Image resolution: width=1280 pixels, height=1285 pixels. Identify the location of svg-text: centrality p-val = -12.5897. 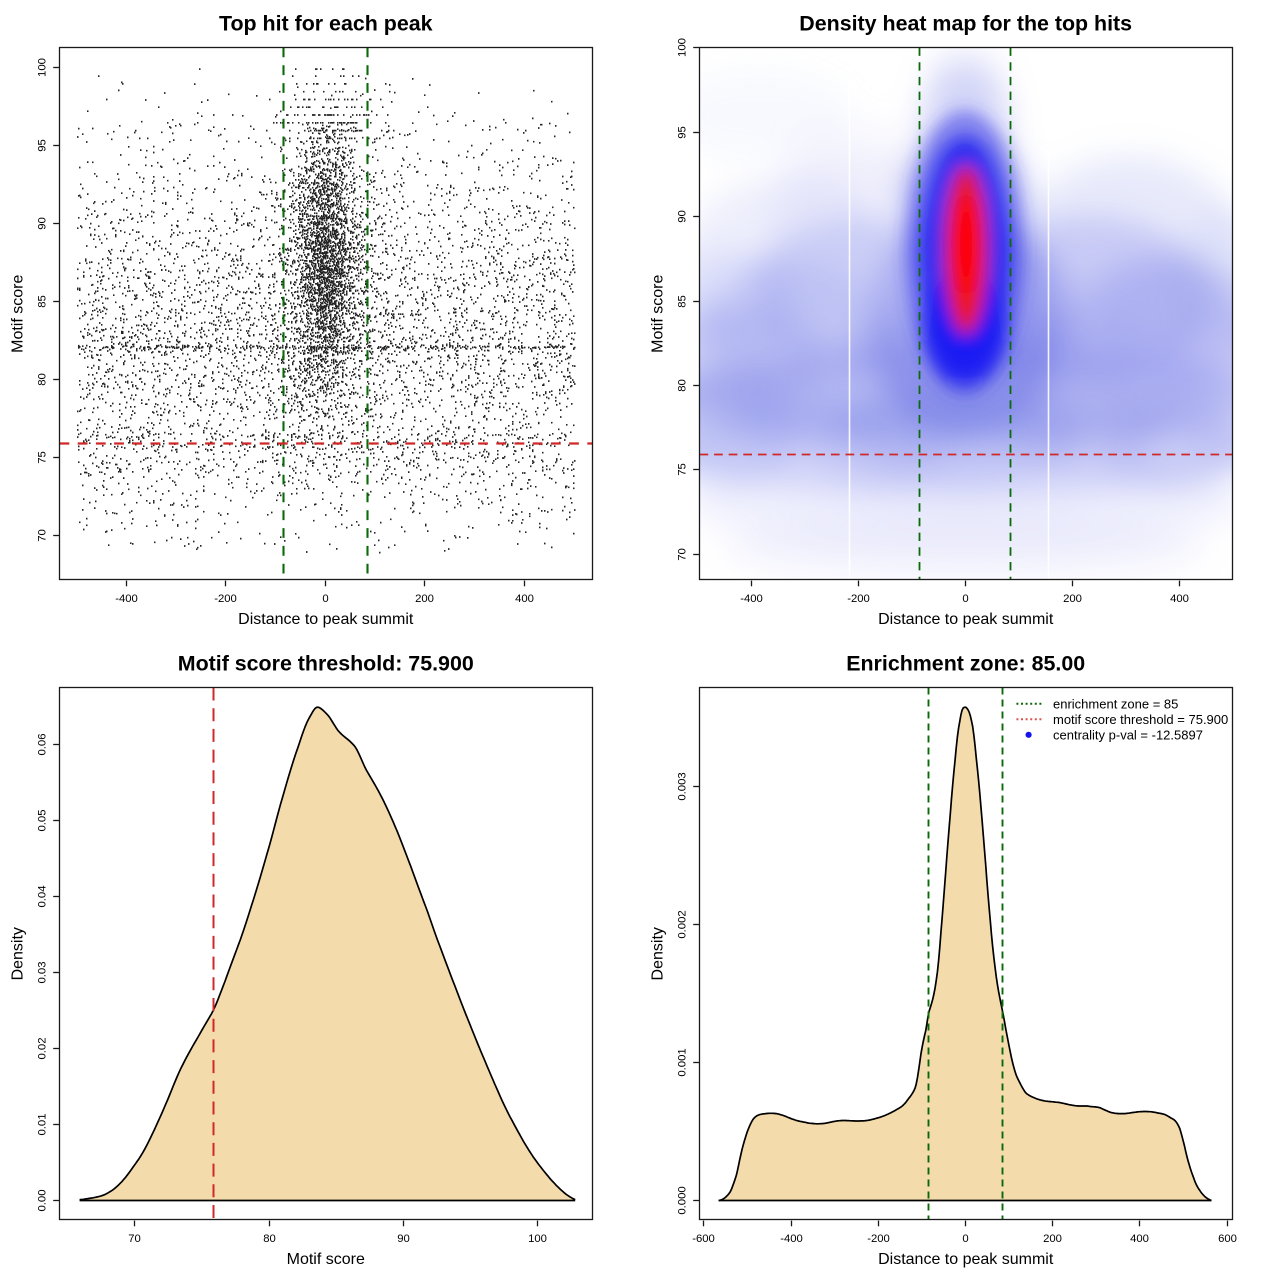
(1128, 735).